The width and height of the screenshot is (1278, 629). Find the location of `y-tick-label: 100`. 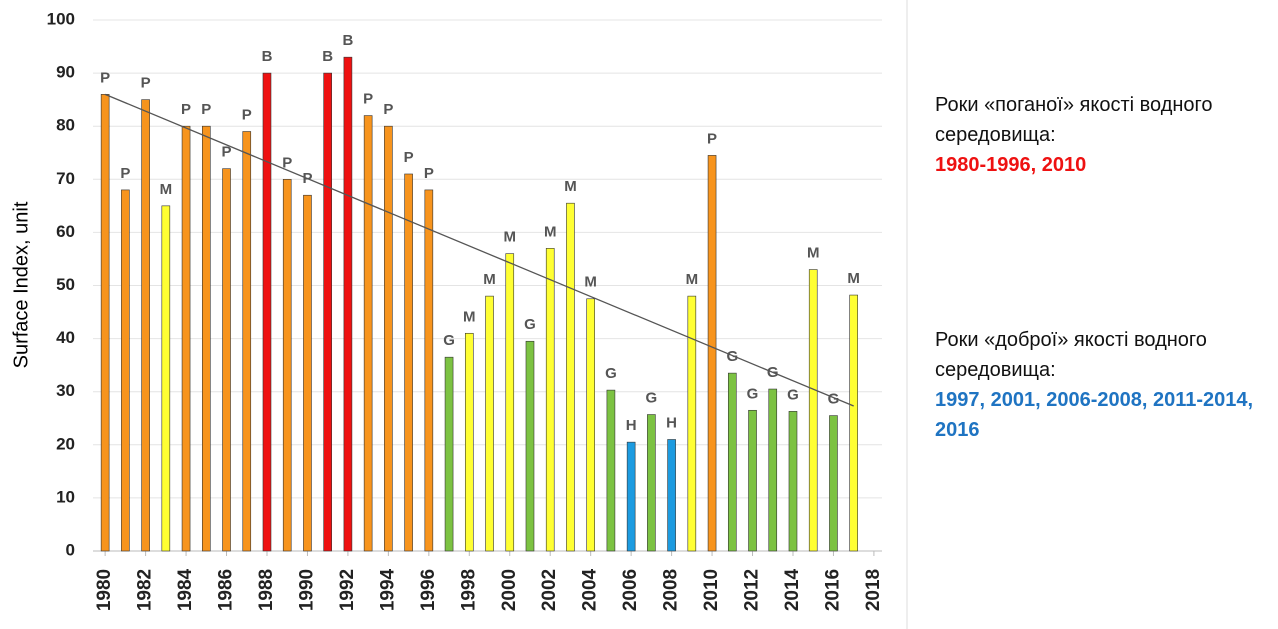

y-tick-label: 100 is located at coordinates (61, 18).